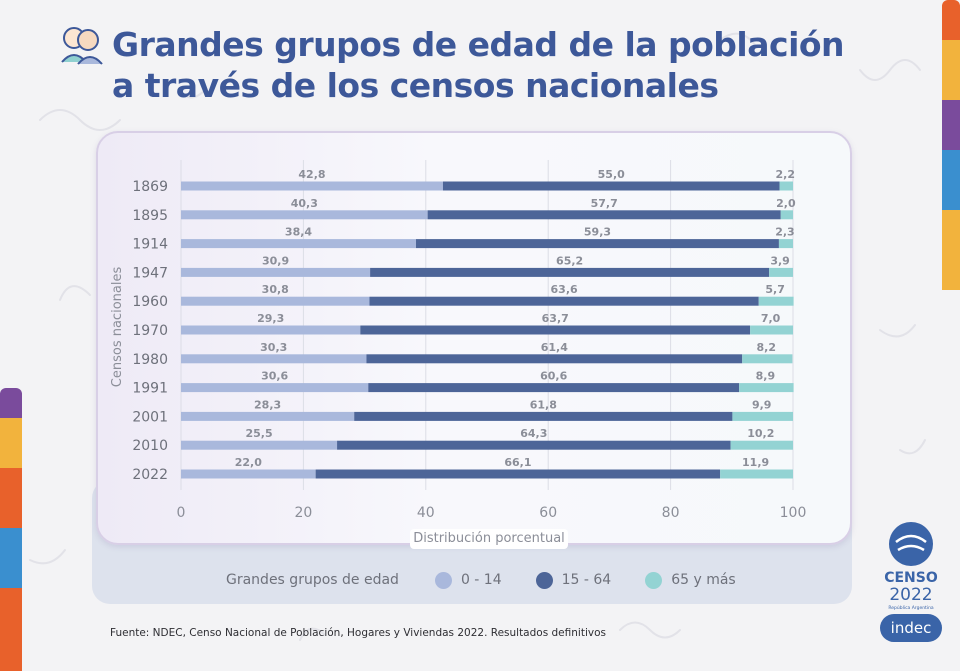 This screenshot has height=671, width=960. I want to click on decorative-strip-right, so click(951, 145).